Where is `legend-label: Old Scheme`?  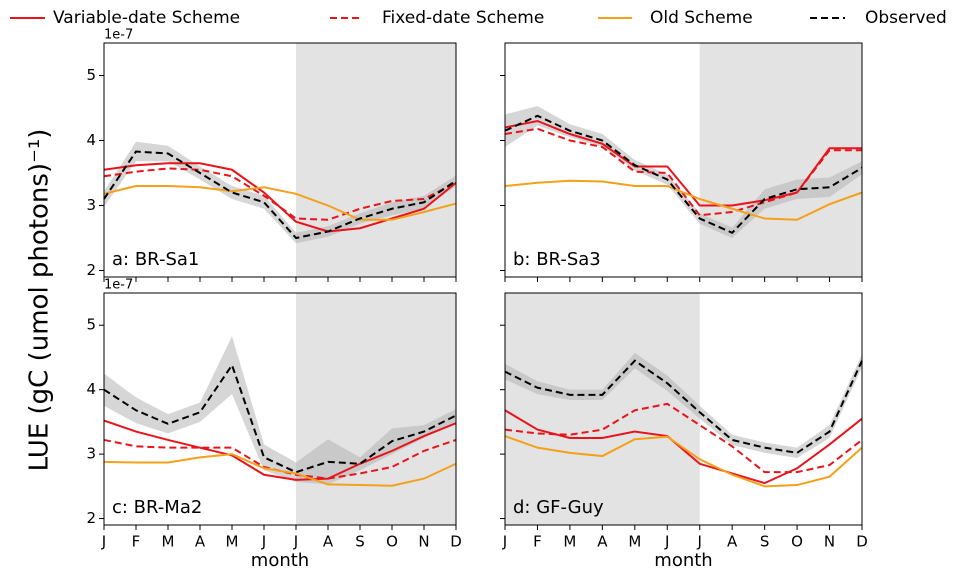 legend-label: Old Scheme is located at coordinates (701, 18).